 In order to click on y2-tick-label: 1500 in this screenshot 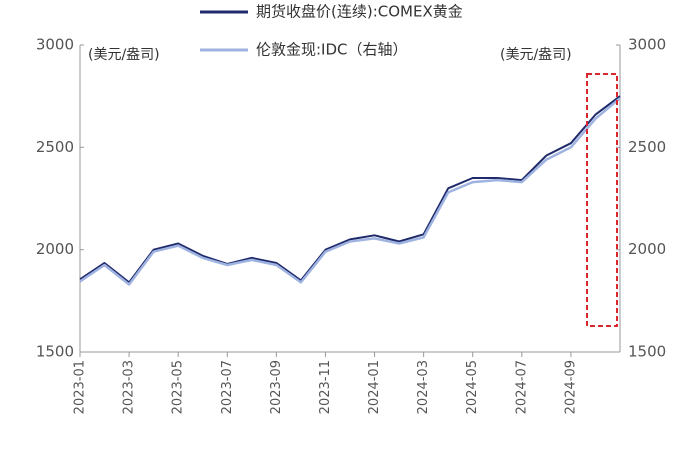, I will do `click(647, 352)`.